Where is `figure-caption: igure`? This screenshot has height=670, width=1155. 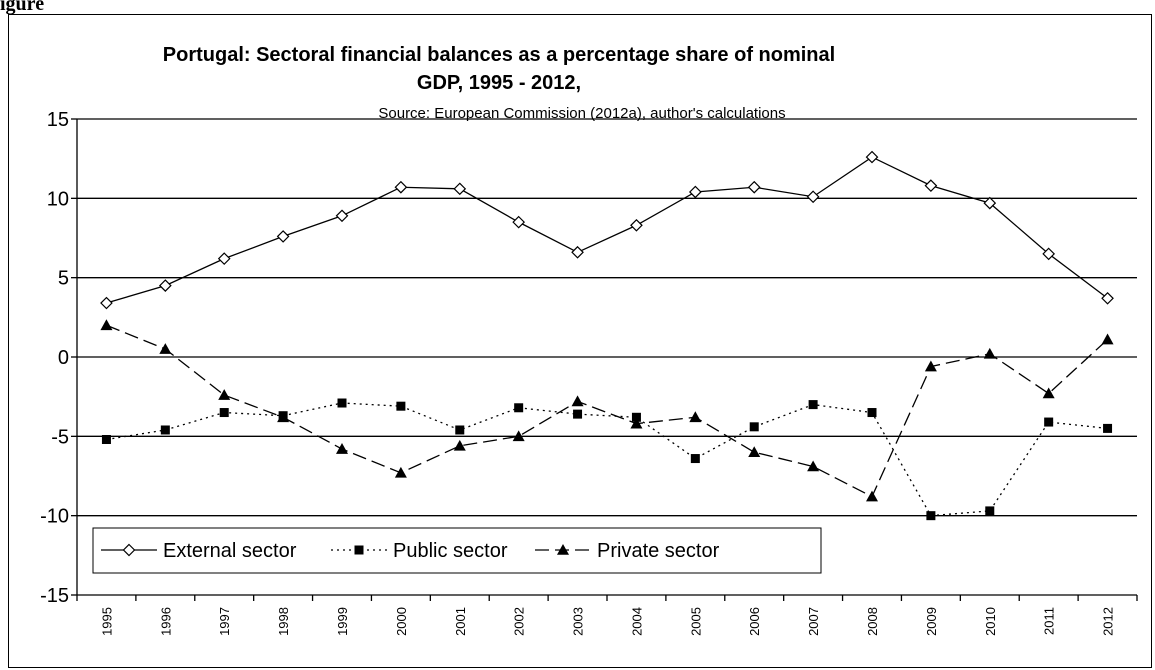 figure-caption: igure is located at coordinates (22, 7).